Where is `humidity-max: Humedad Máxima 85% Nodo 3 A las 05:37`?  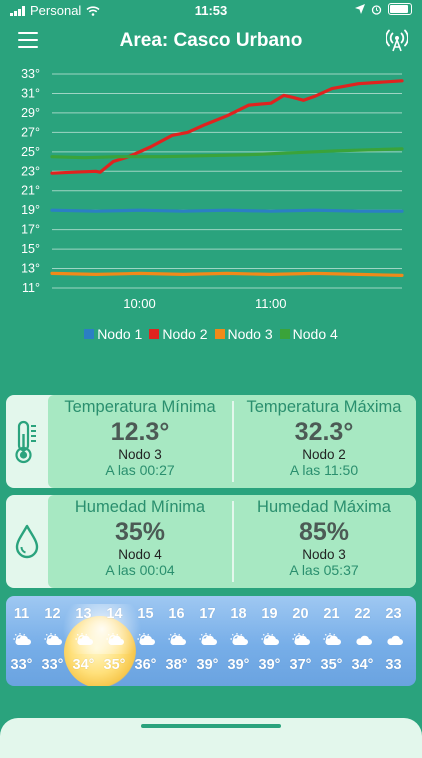
humidity-max: Humedad Máxima 85% Nodo 3 A las 05:37 is located at coordinates (324, 541).